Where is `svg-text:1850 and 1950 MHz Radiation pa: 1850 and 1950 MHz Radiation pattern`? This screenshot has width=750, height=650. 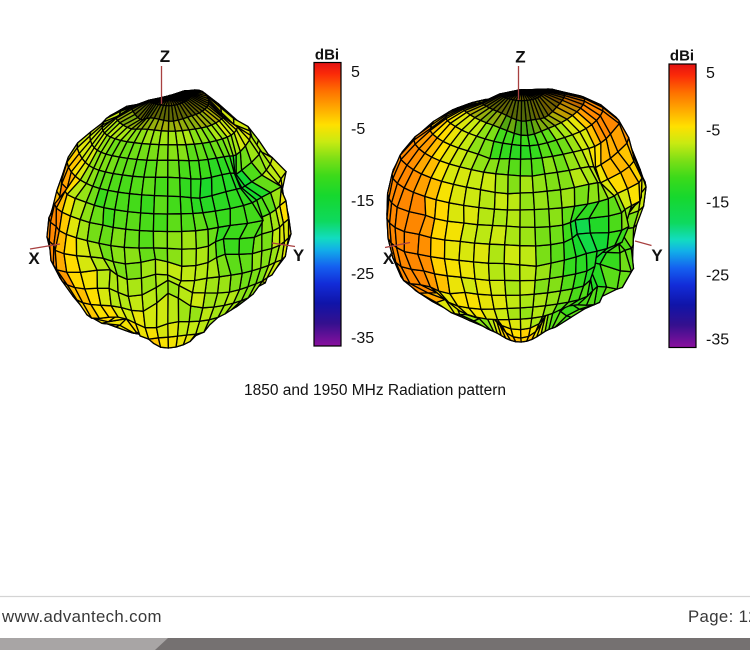
svg-text:1850 and 1950 MHz Radiation pa: 1850 and 1950 MHz Radiation pattern is located at coordinates (375, 390).